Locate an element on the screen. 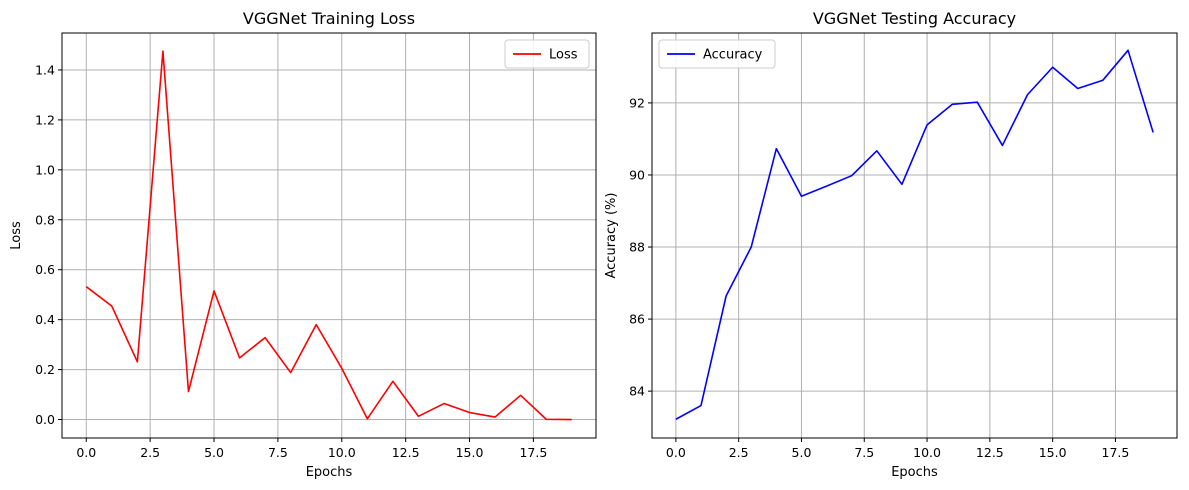 The width and height of the screenshot is (1189, 490). legend-label: Loss is located at coordinates (563, 55).